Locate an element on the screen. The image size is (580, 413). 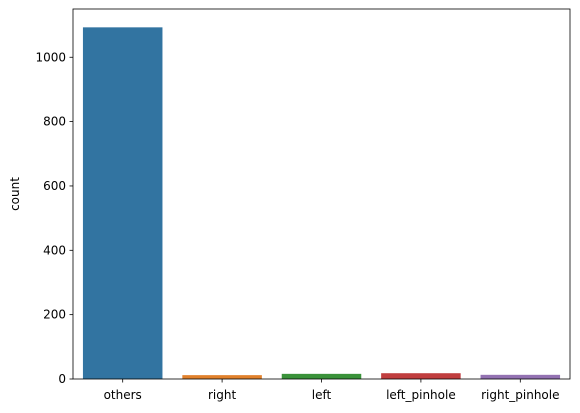
bar-right-pinhole is located at coordinates (520, 376).